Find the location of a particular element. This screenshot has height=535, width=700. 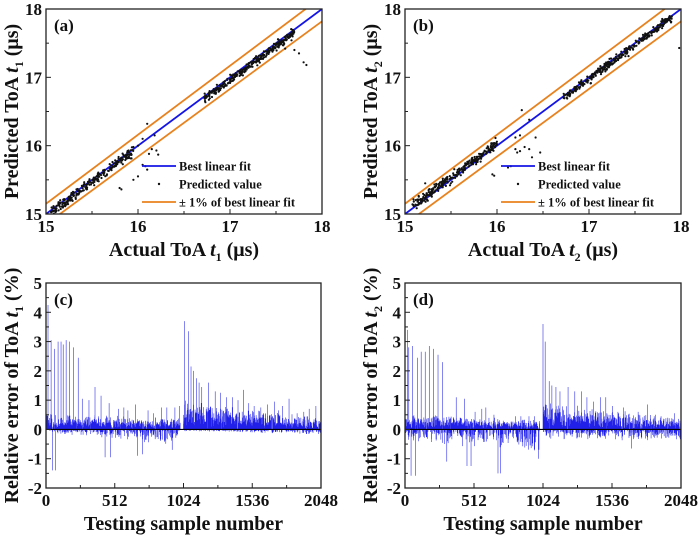

x-tick-label: 16 is located at coordinates (497, 226).